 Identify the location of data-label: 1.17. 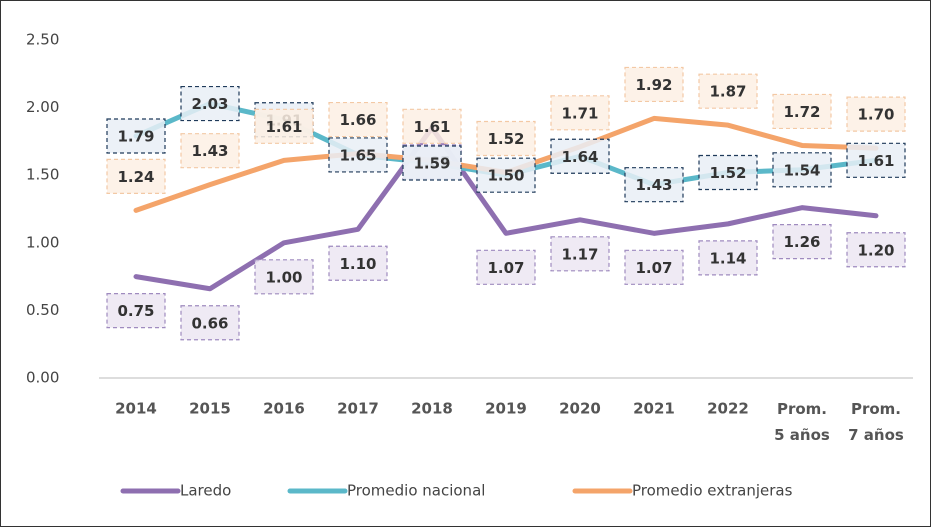
(579, 254).